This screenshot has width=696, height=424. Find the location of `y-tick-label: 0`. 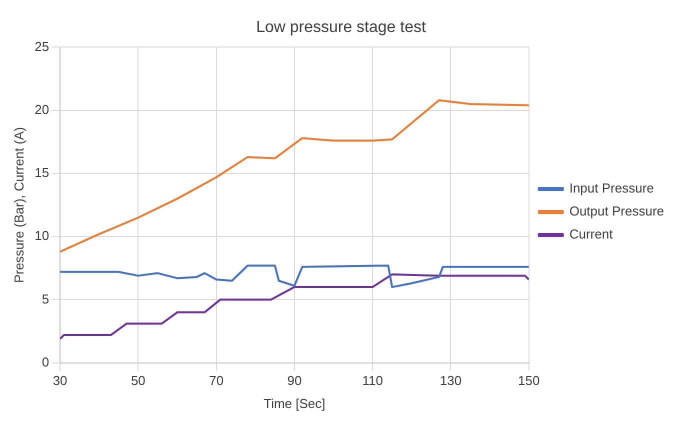

y-tick-label: 0 is located at coordinates (46, 362).